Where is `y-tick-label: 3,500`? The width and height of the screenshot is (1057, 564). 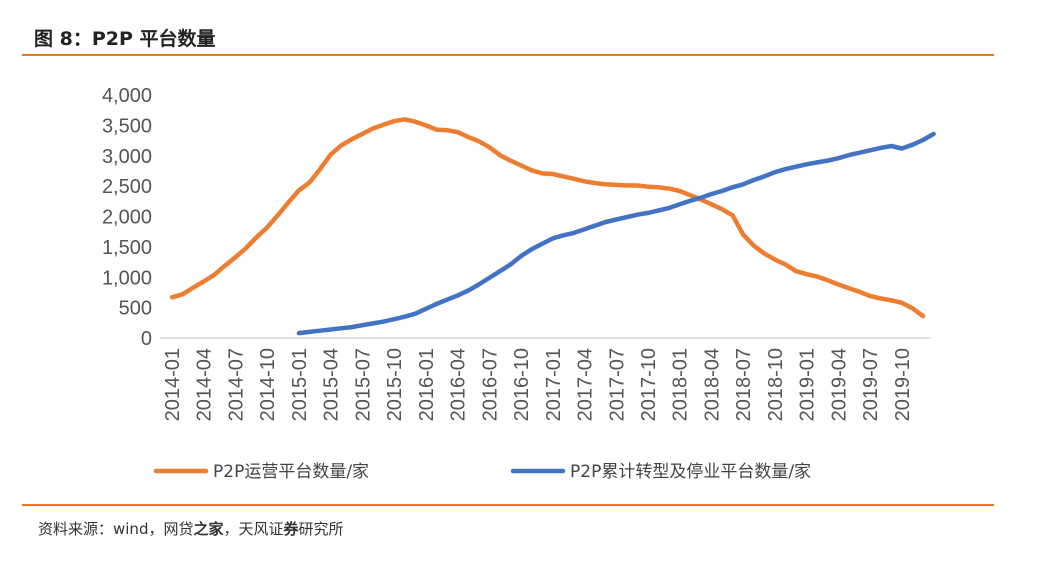
y-tick-label: 3,500 is located at coordinates (127, 126).